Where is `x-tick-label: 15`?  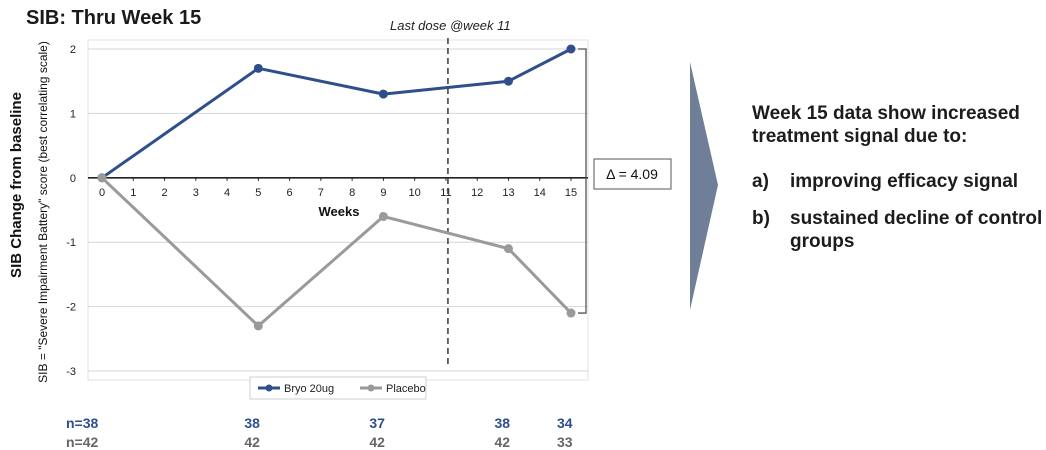
x-tick-label: 15 is located at coordinates (571, 193).